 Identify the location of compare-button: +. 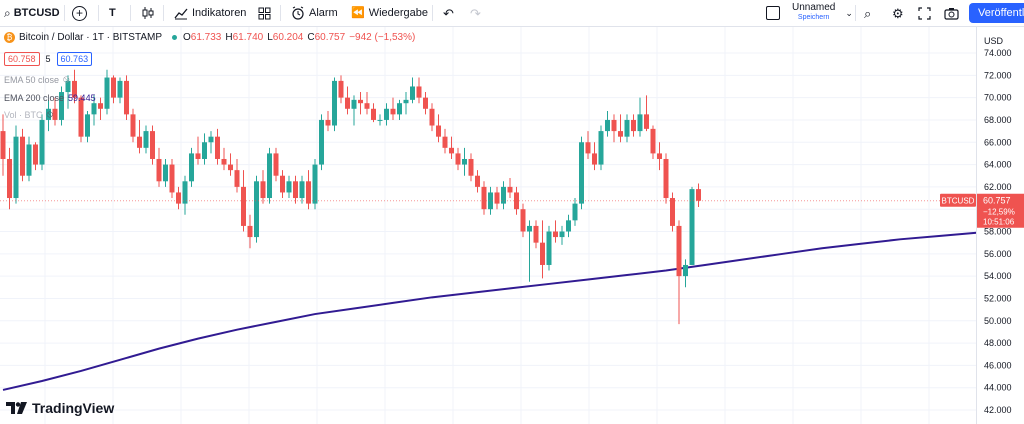
(79, 13).